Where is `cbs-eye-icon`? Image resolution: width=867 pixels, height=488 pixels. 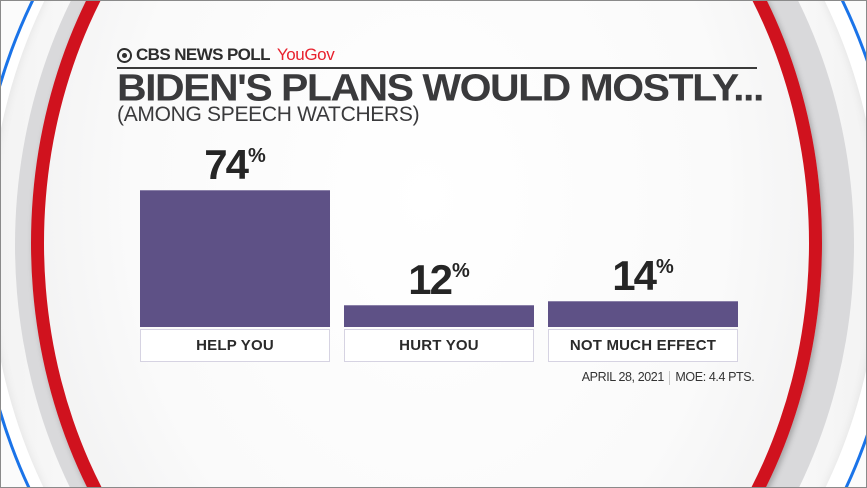 cbs-eye-icon is located at coordinates (124, 55).